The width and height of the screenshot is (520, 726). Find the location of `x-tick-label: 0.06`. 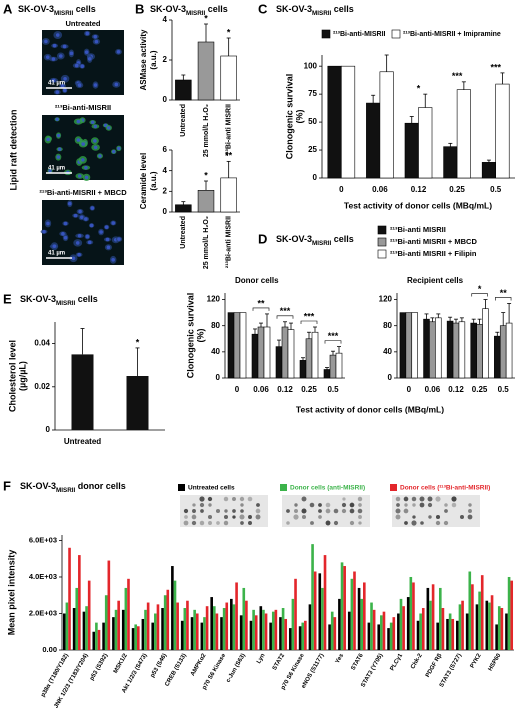

x-tick-label: 0.06 is located at coordinates (380, 189).